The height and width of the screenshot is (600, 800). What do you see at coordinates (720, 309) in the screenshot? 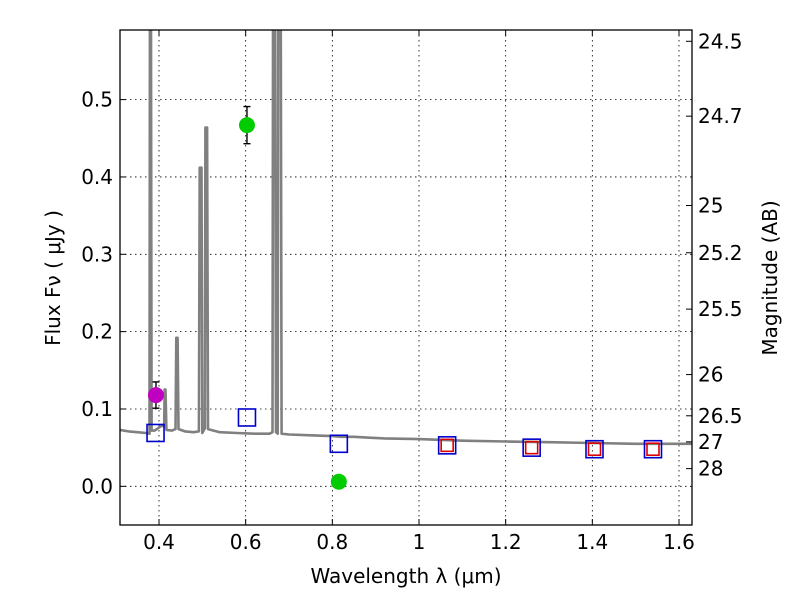
I see `right-tick-label: 25.5` at bounding box center [720, 309].